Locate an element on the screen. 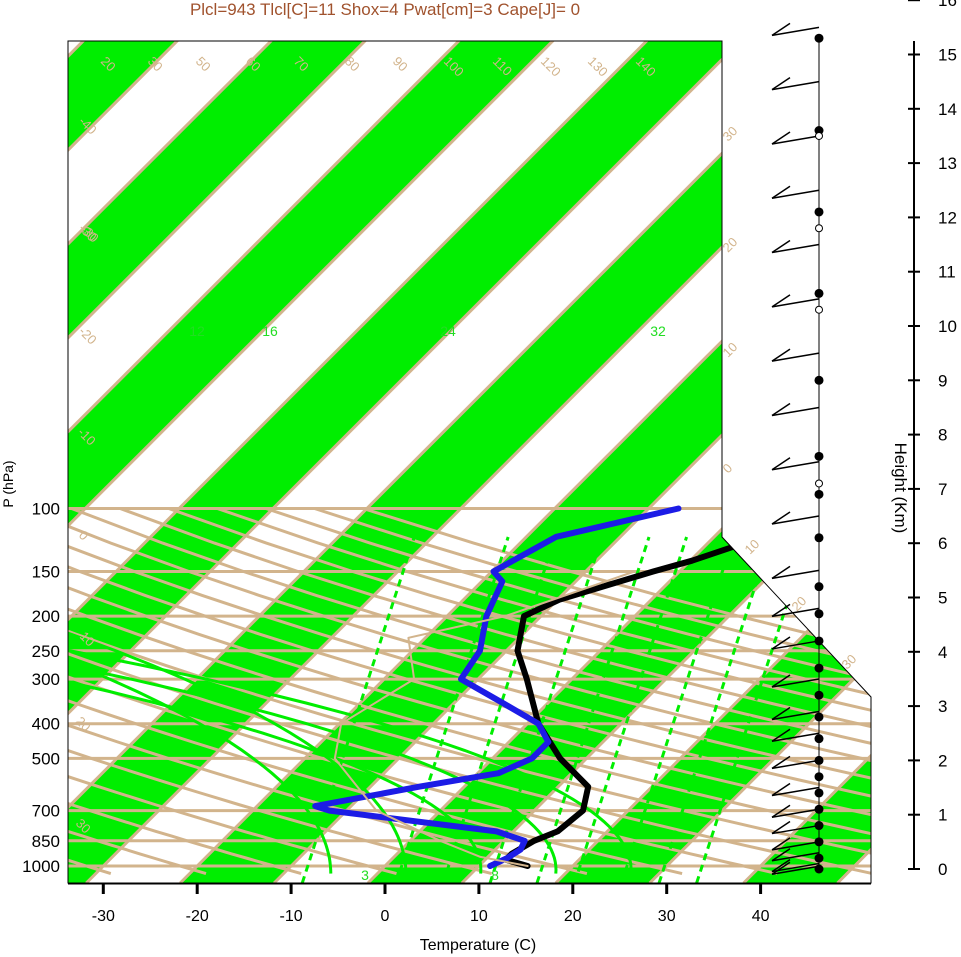 This screenshot has width=961, height=957. adiabat-label: 130 is located at coordinates (598, 67).